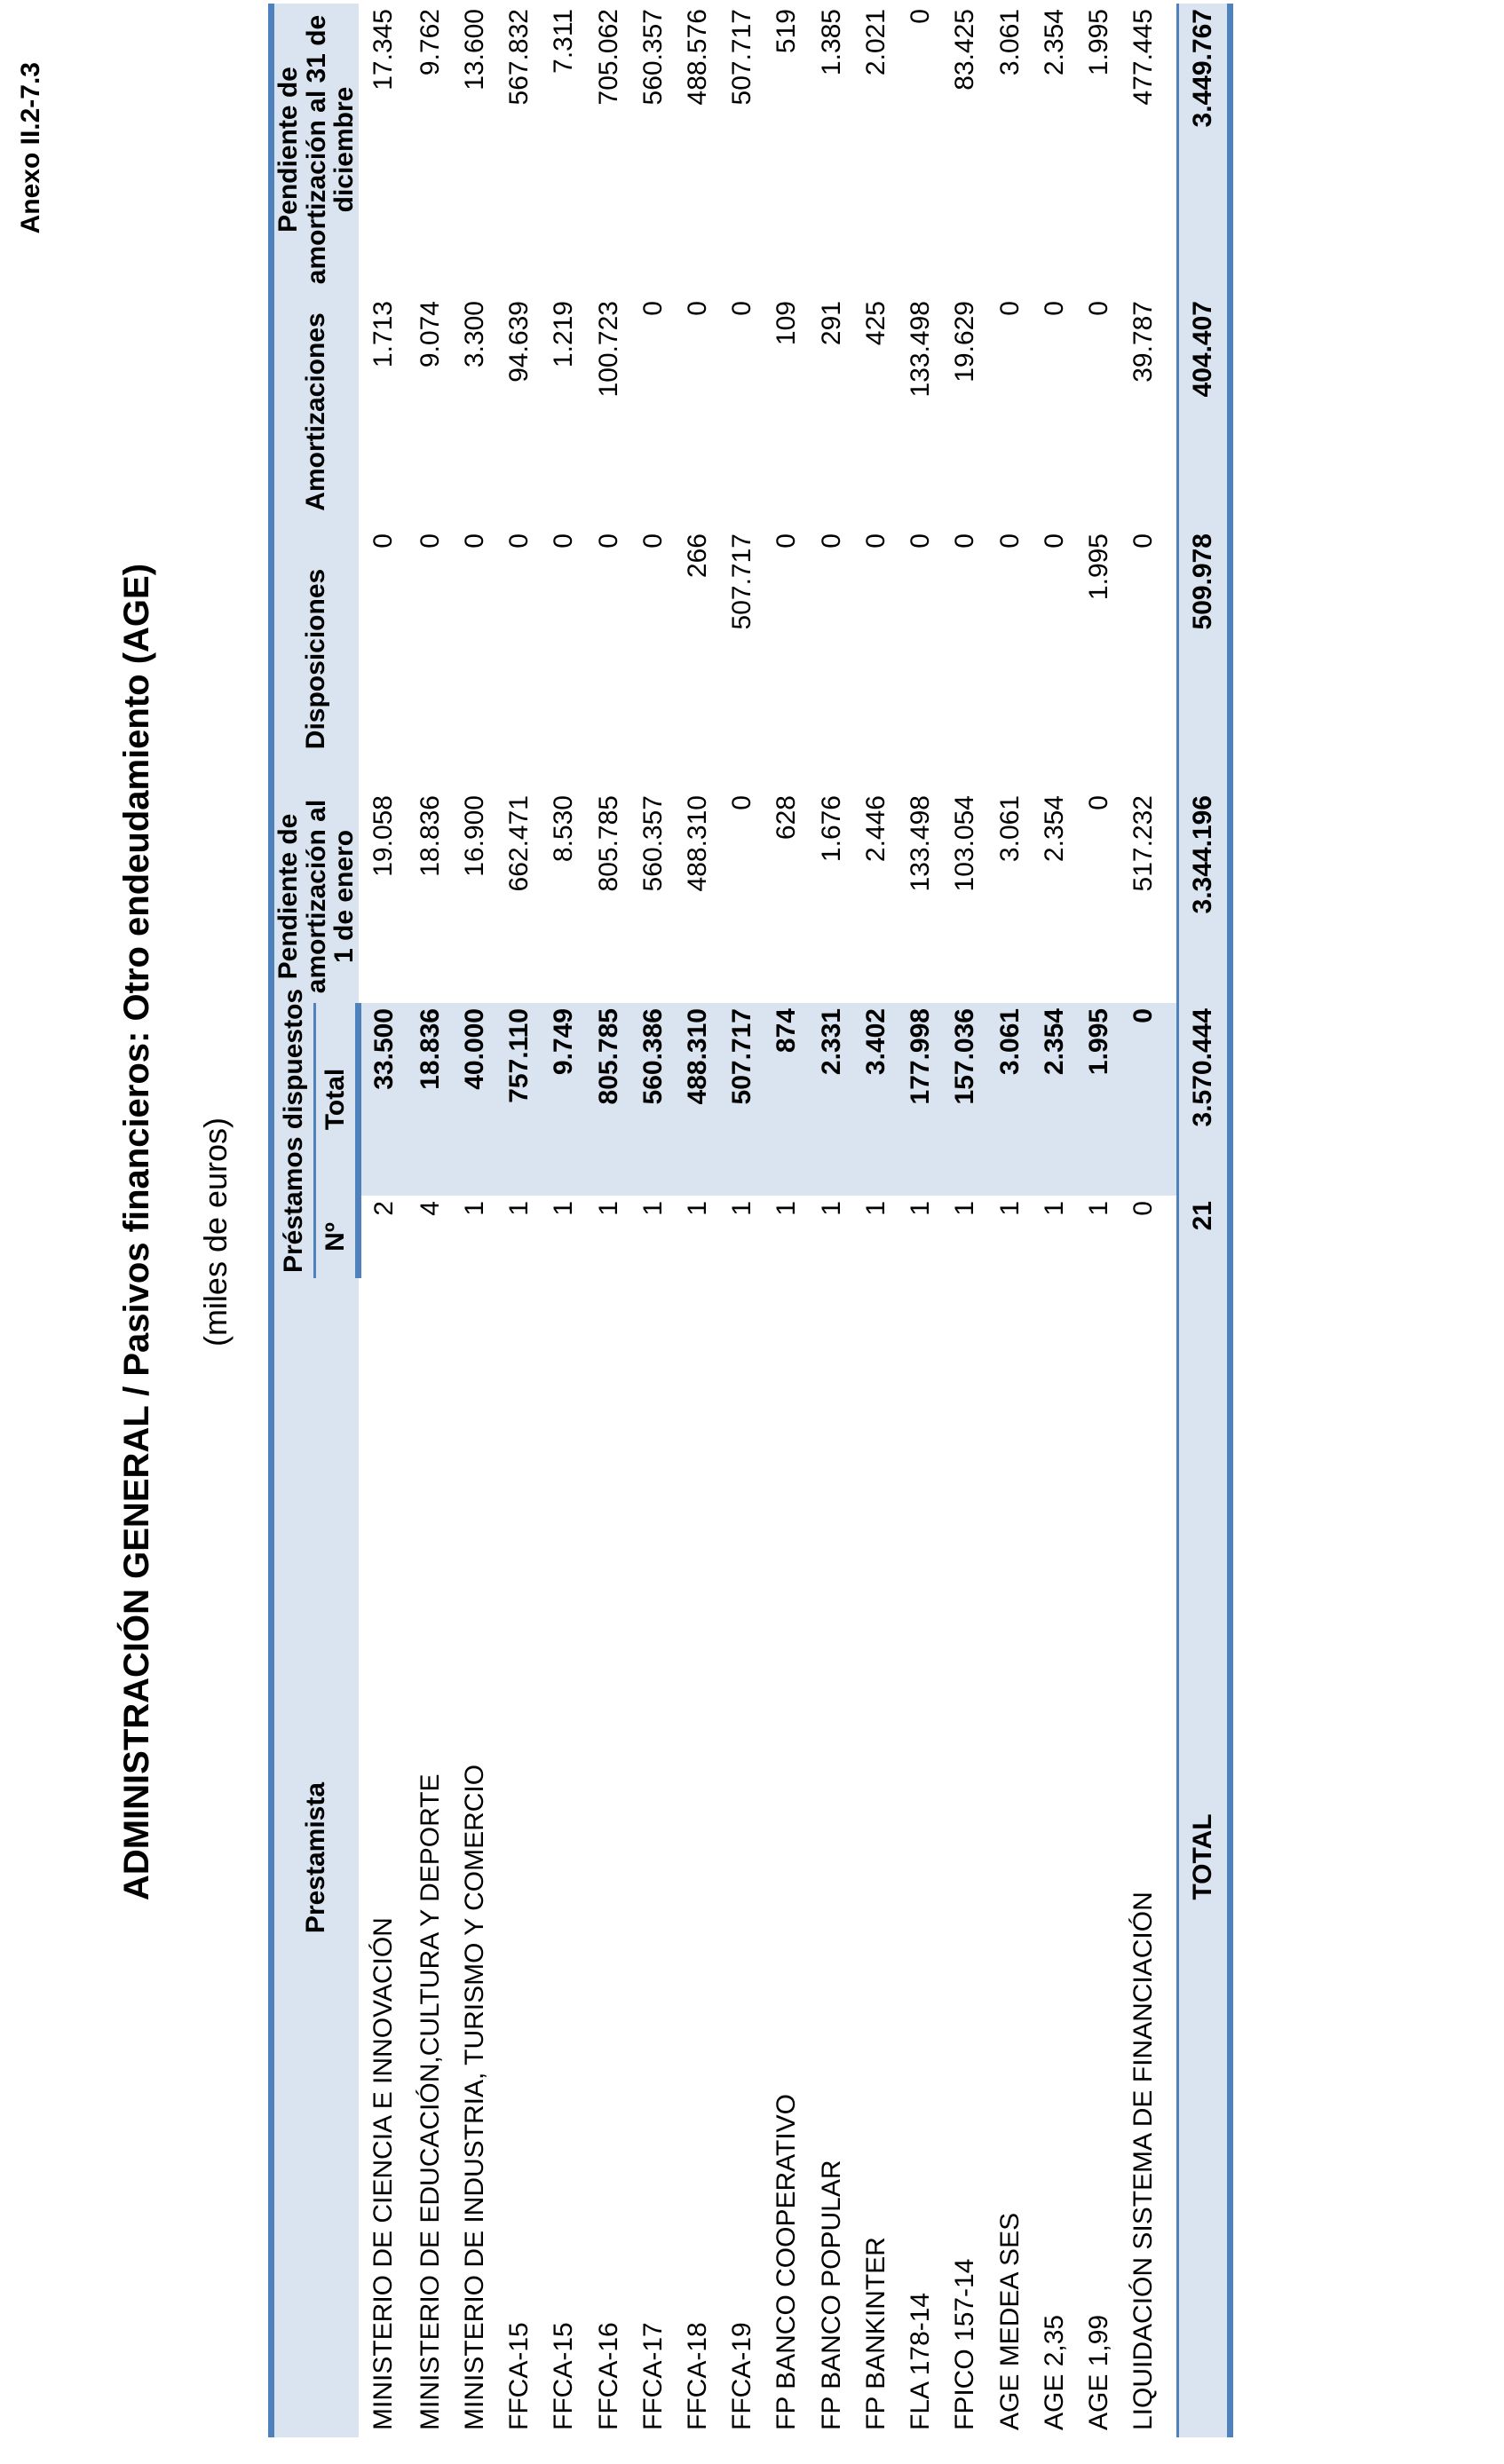 This screenshot has width=1504, height=2464. I want to click on row-prestamista: FFCA-15, so click(564, 2376).